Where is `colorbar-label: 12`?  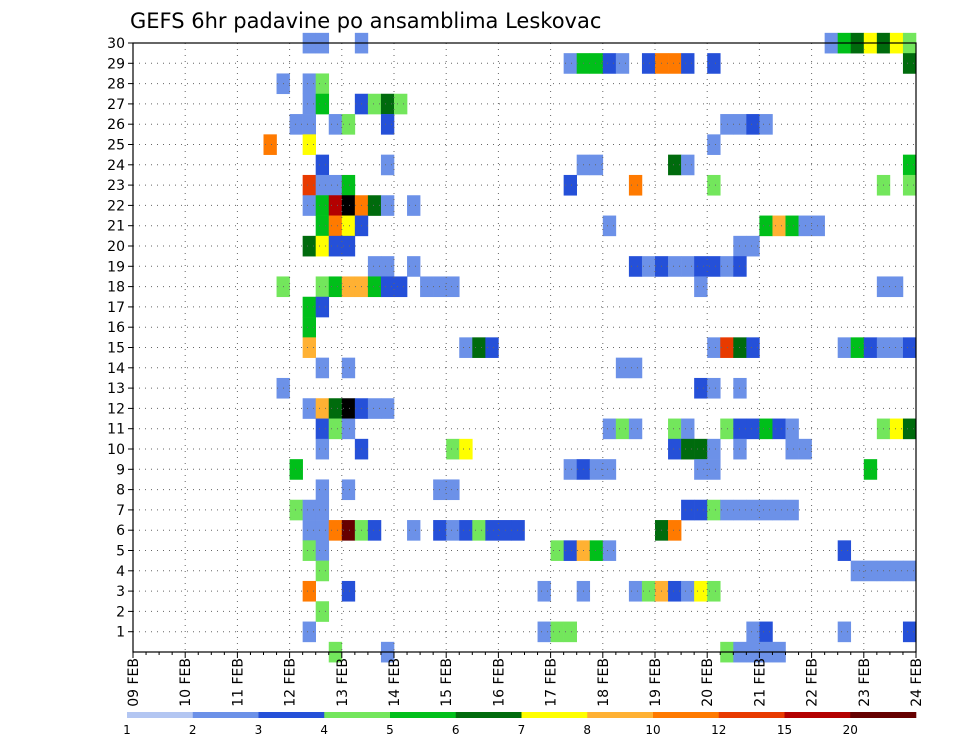
colorbar-label: 12 is located at coordinates (718, 730).